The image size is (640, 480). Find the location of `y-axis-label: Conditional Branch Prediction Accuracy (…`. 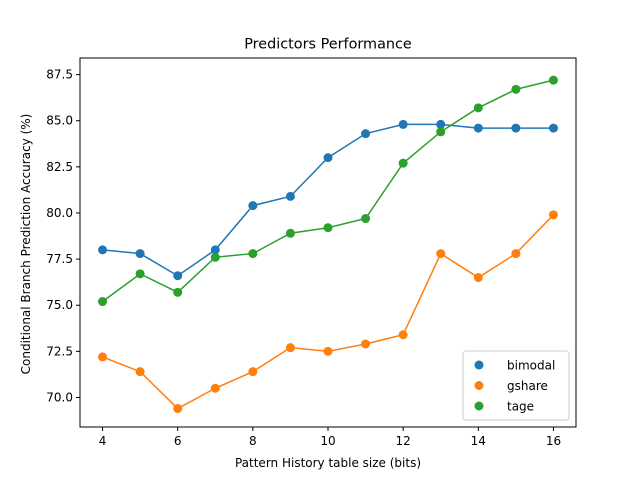

y-axis-label: Conditional Branch Prediction Accuracy (… is located at coordinates (26, 244).